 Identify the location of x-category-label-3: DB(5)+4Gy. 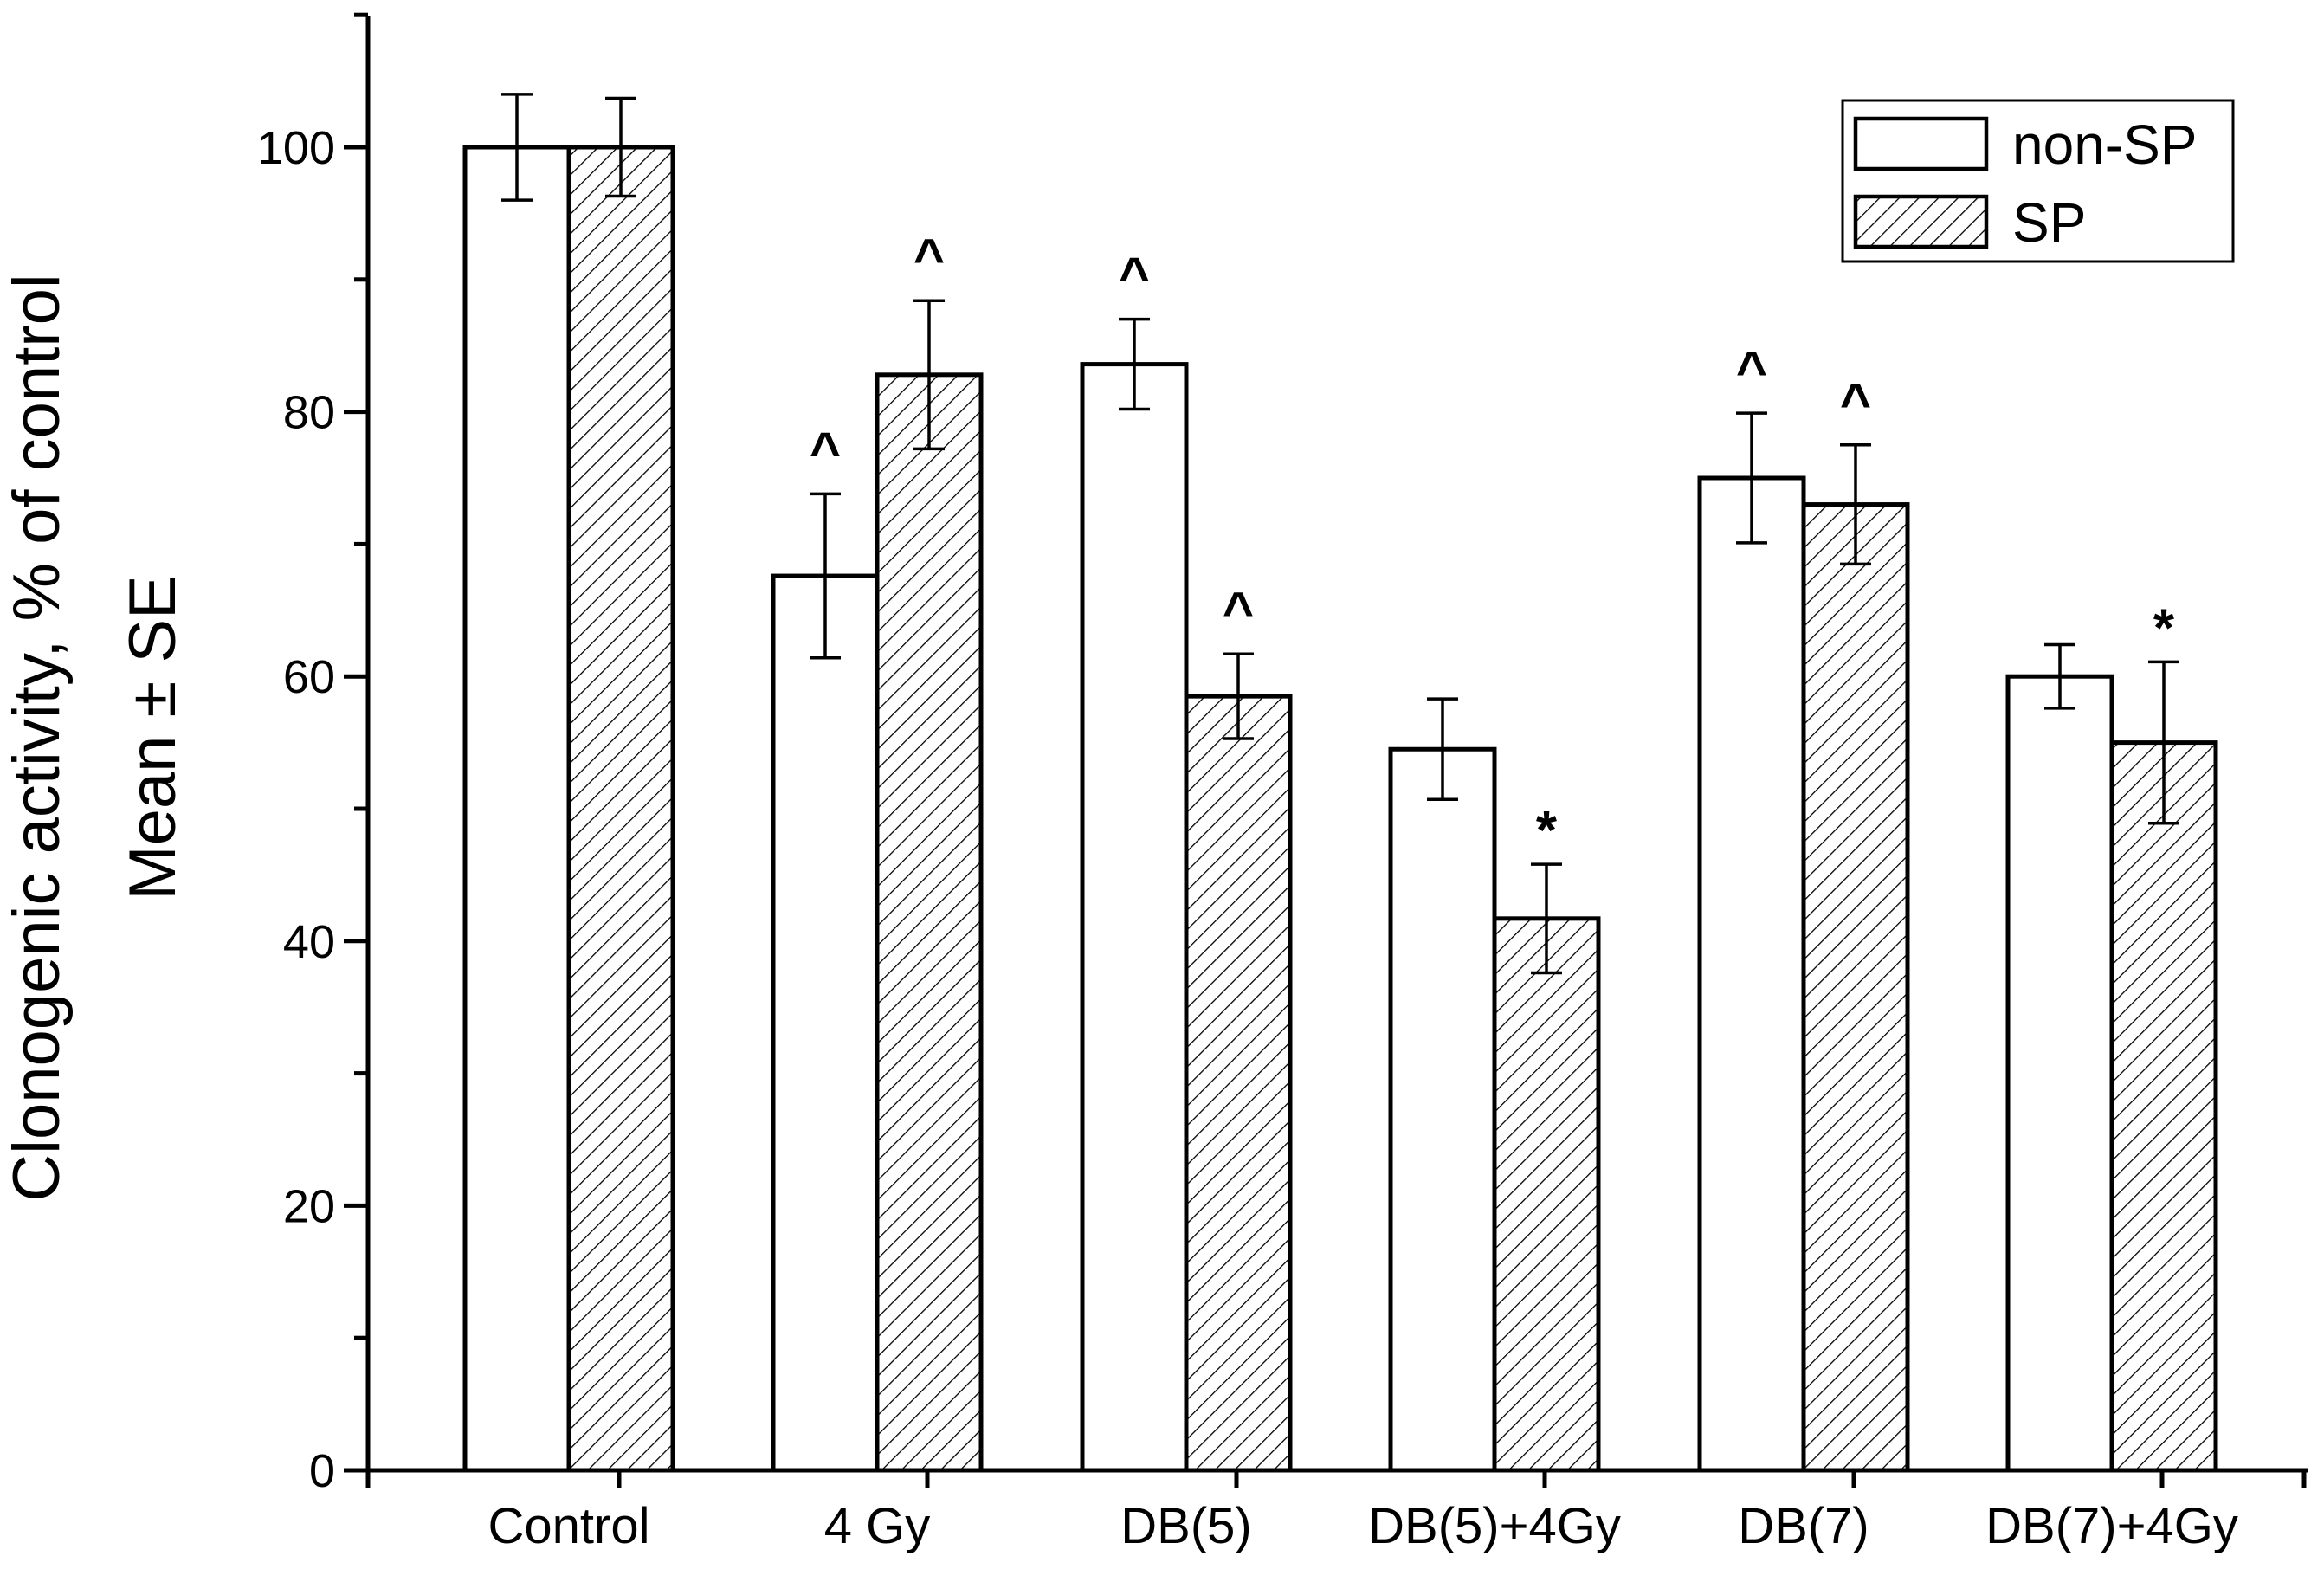
(1495, 1526).